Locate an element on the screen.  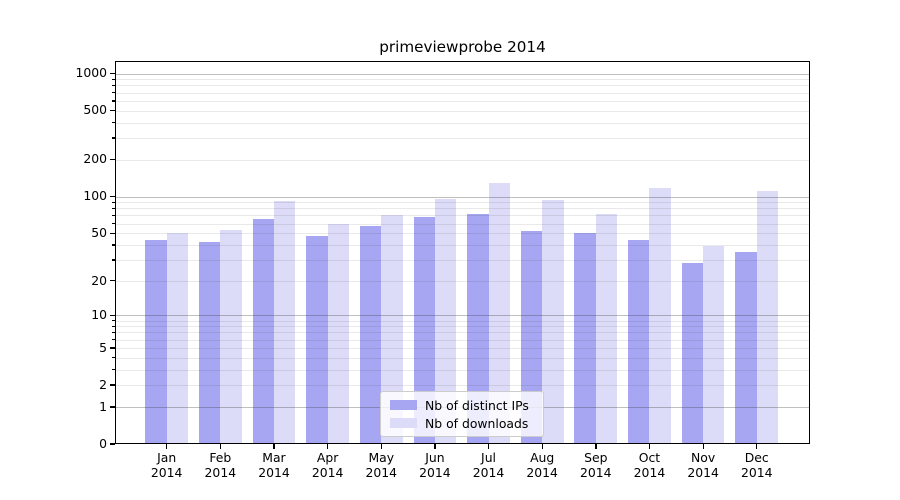
y-tick-label: 50 is located at coordinates (99, 232).